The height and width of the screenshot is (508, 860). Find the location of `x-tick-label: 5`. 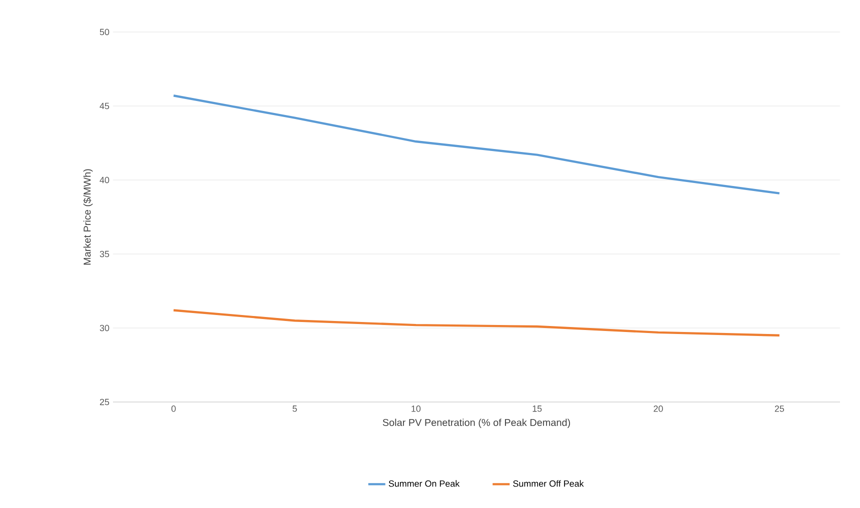

x-tick-label: 5 is located at coordinates (294, 409).